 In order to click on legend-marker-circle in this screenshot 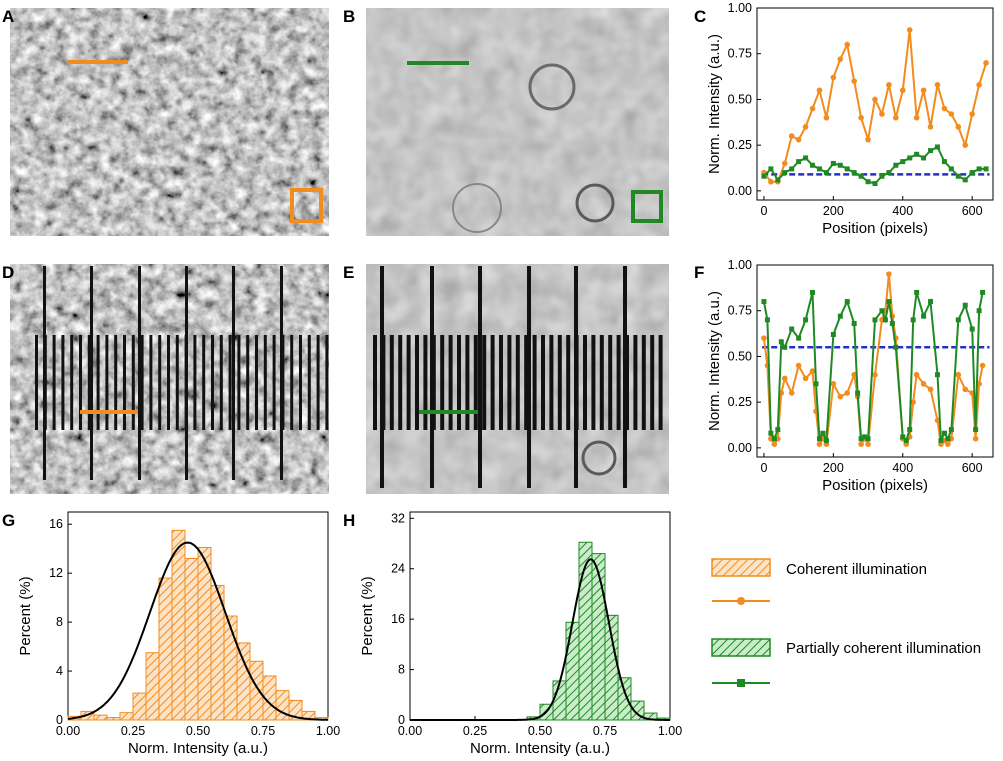, I will do `click(741, 601)`.